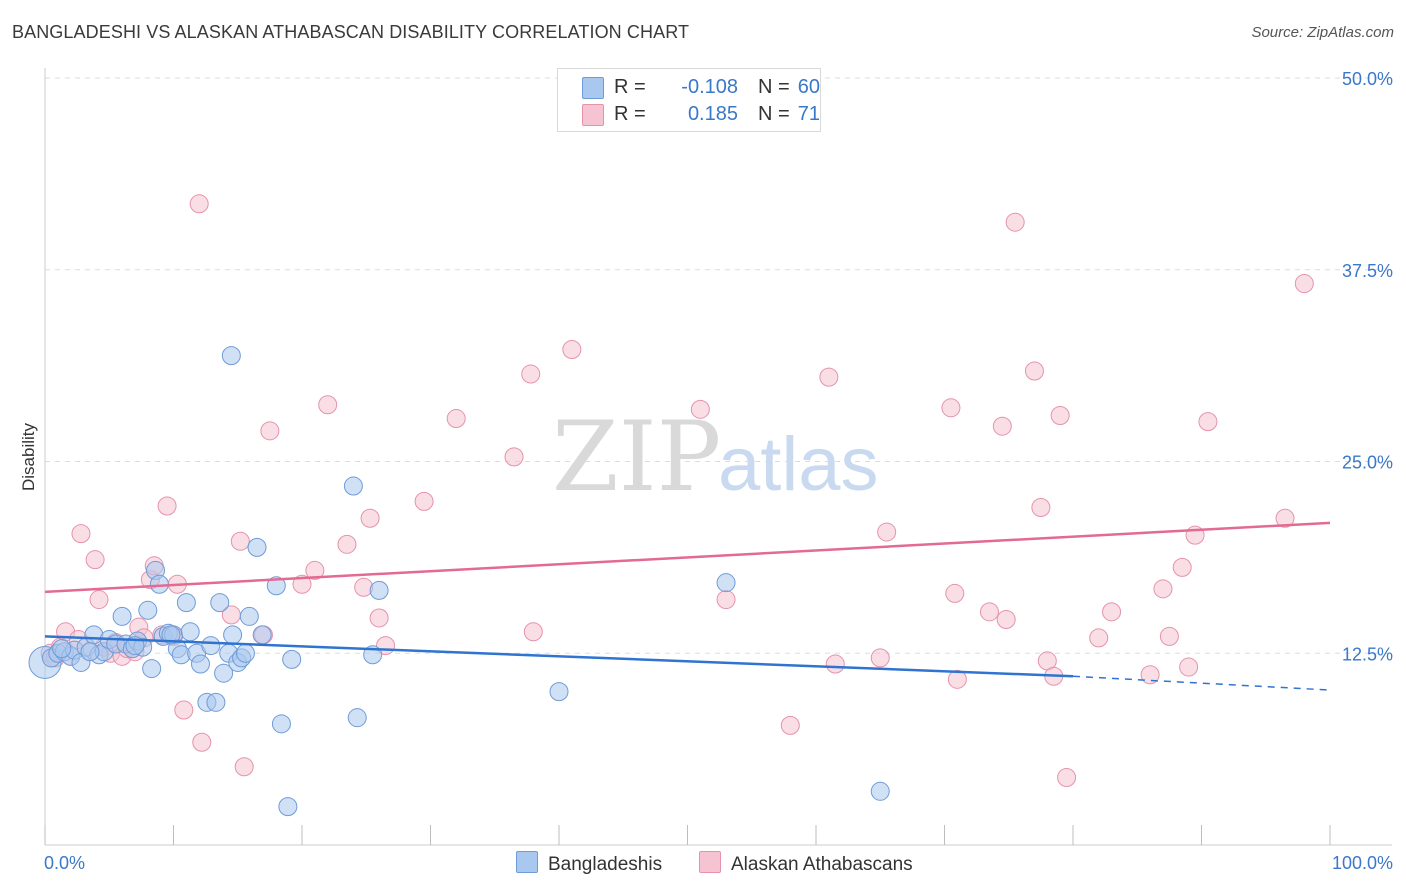 The width and height of the screenshot is (1406, 892). Describe the element at coordinates (712, 114) in the screenshot. I see `legend-r-value: 0.185` at that location.